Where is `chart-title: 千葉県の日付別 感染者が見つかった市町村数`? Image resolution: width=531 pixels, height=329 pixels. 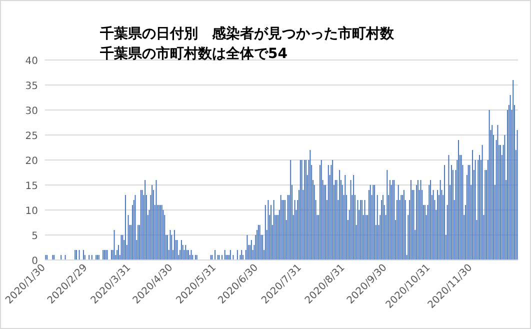 chart-title: 千葉県の日付別 感染者が見つかった市町村数 is located at coordinates (247, 33).